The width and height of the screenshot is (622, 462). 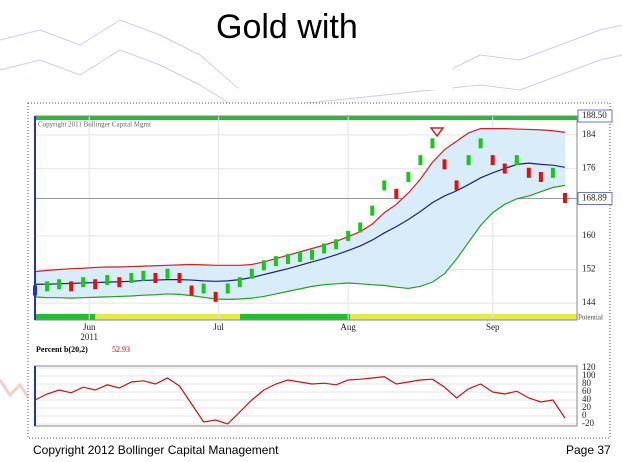 What do you see at coordinates (589, 375) in the screenshot?
I see `y-tick-label: 100` at bounding box center [589, 375].